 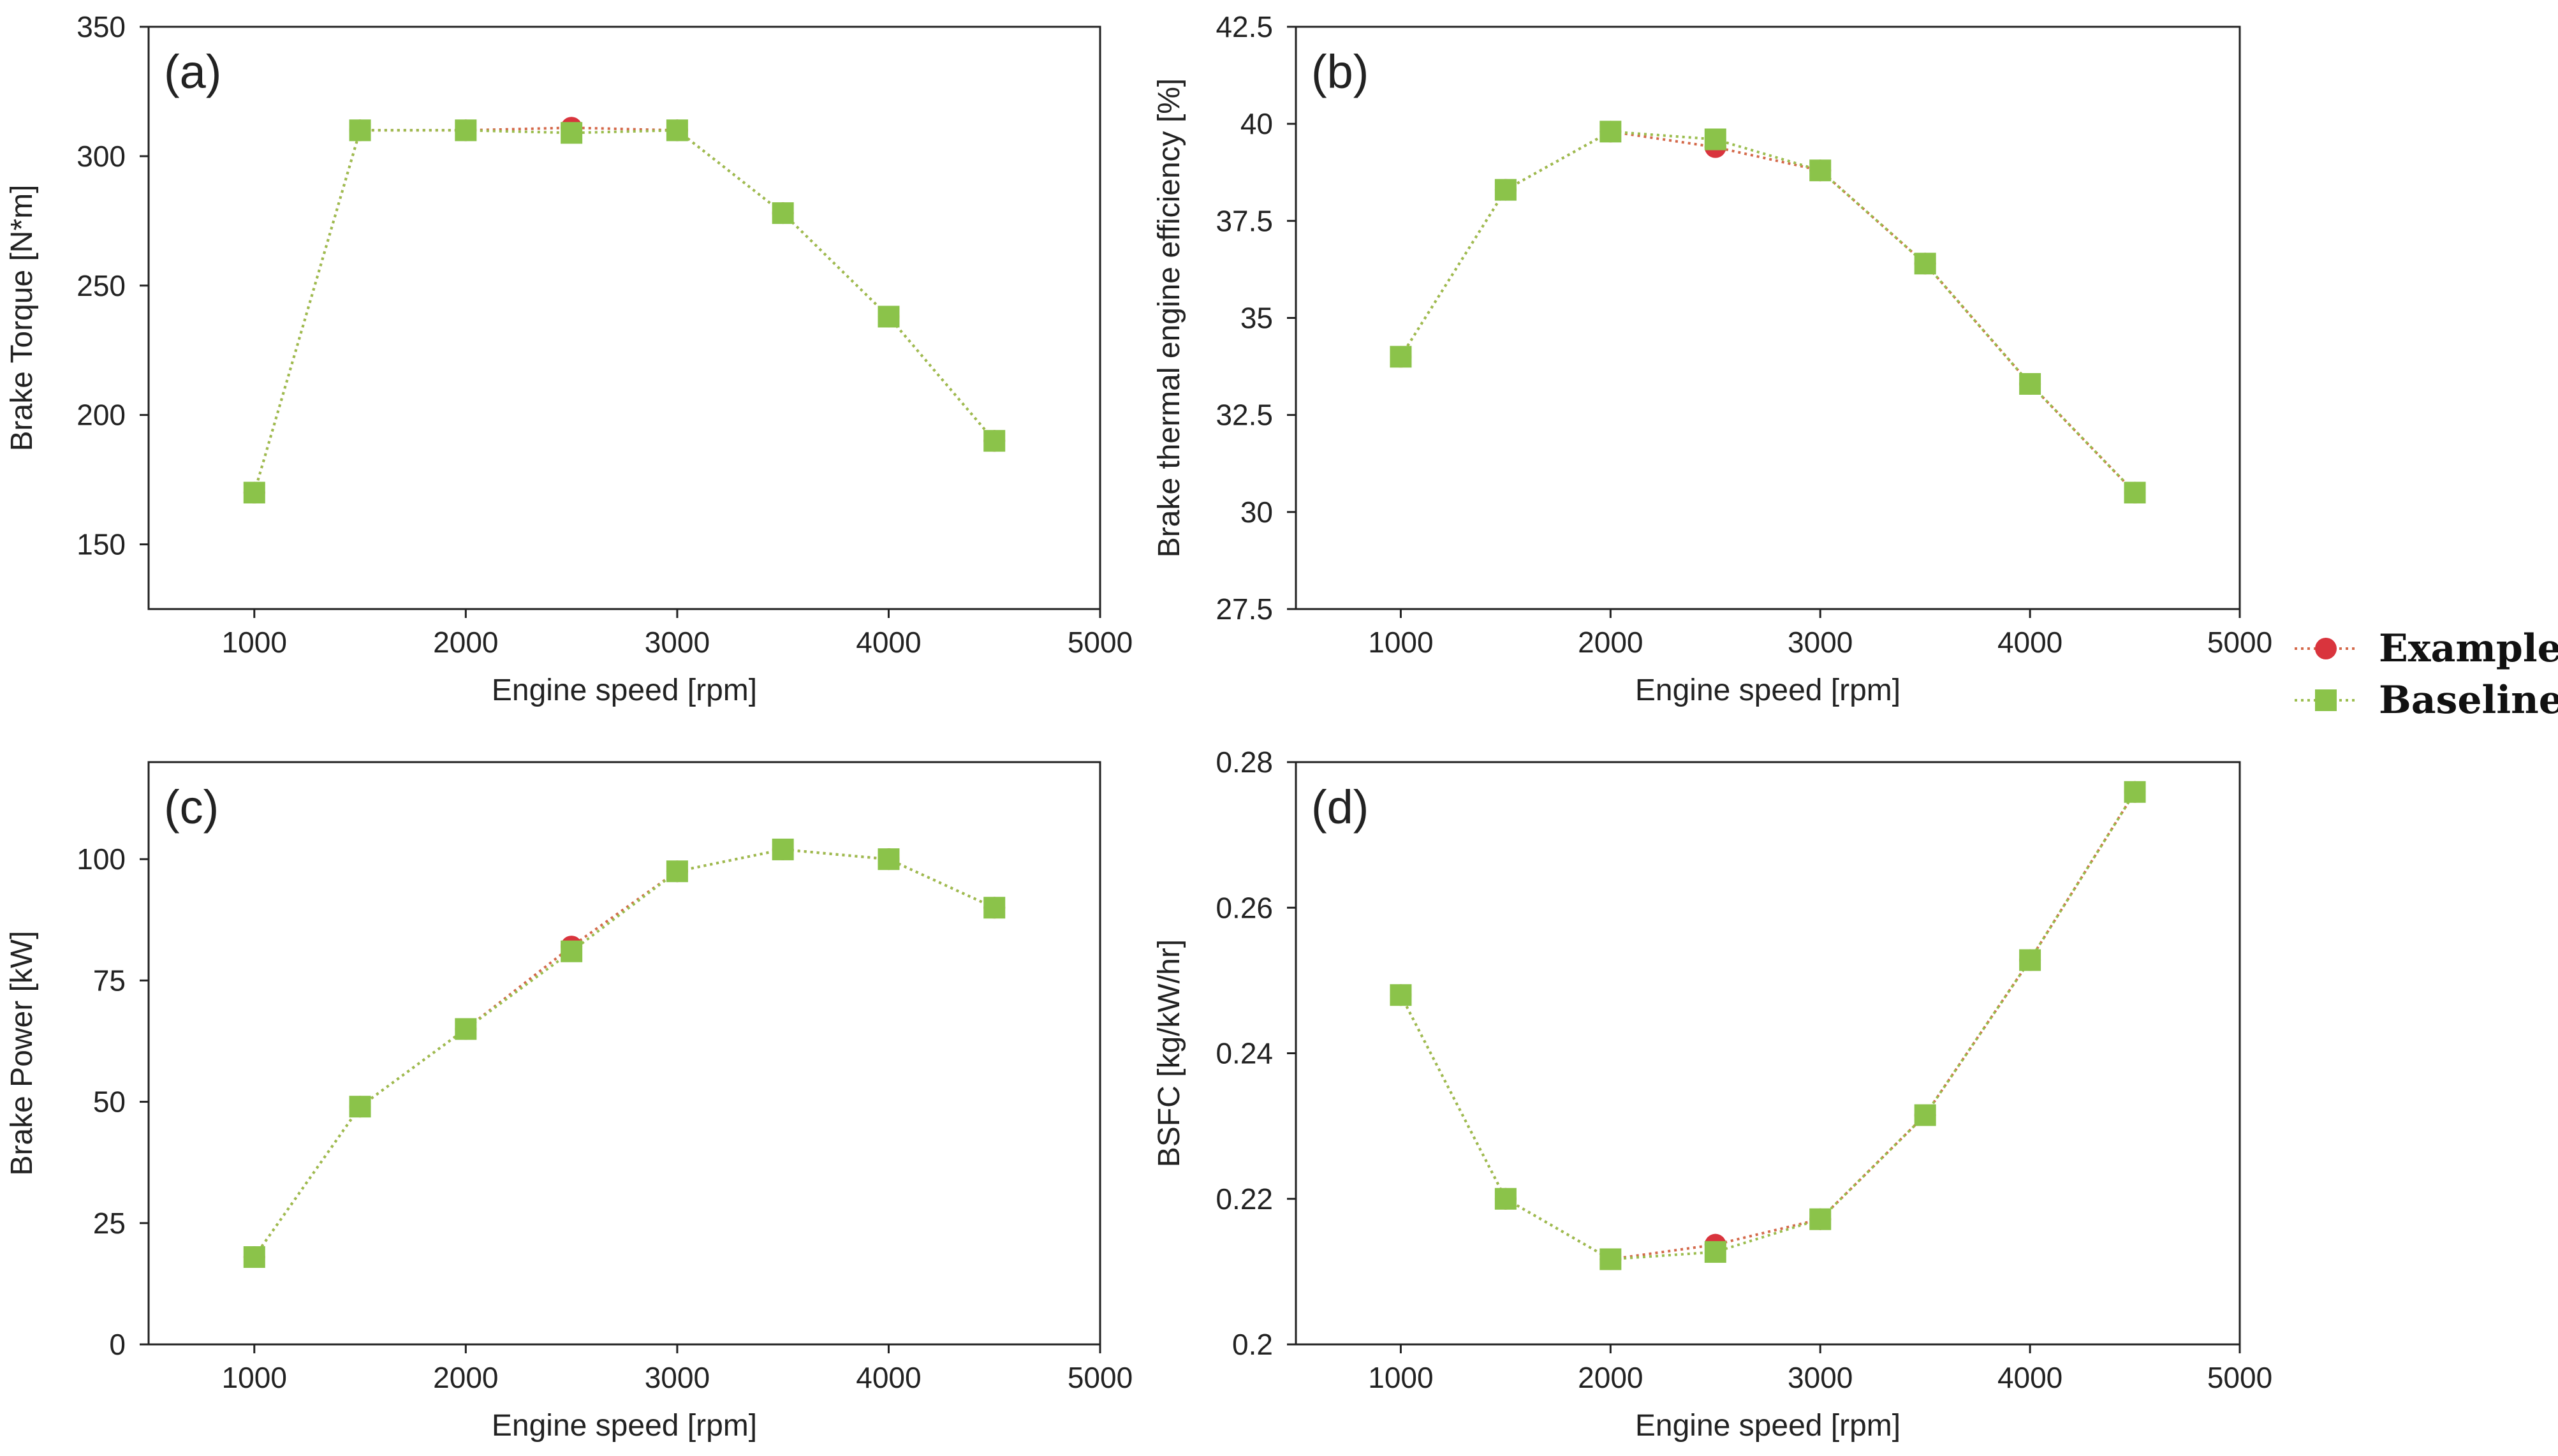 What do you see at coordinates (109, 1102) in the screenshot?
I see `y-tick-label: 50` at bounding box center [109, 1102].